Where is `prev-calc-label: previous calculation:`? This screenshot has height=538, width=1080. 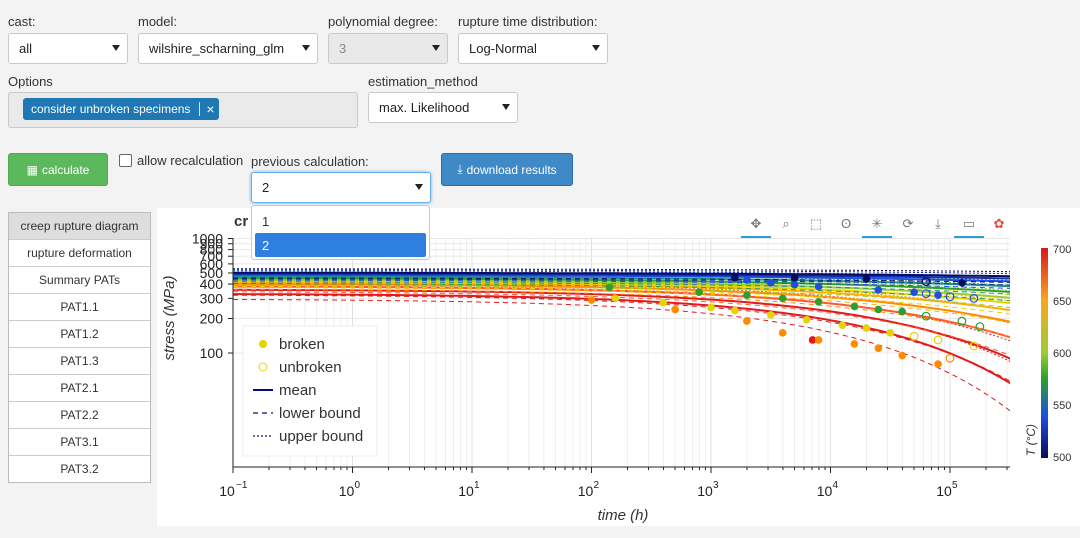 prev-calc-label: previous calculation: is located at coordinates (310, 161).